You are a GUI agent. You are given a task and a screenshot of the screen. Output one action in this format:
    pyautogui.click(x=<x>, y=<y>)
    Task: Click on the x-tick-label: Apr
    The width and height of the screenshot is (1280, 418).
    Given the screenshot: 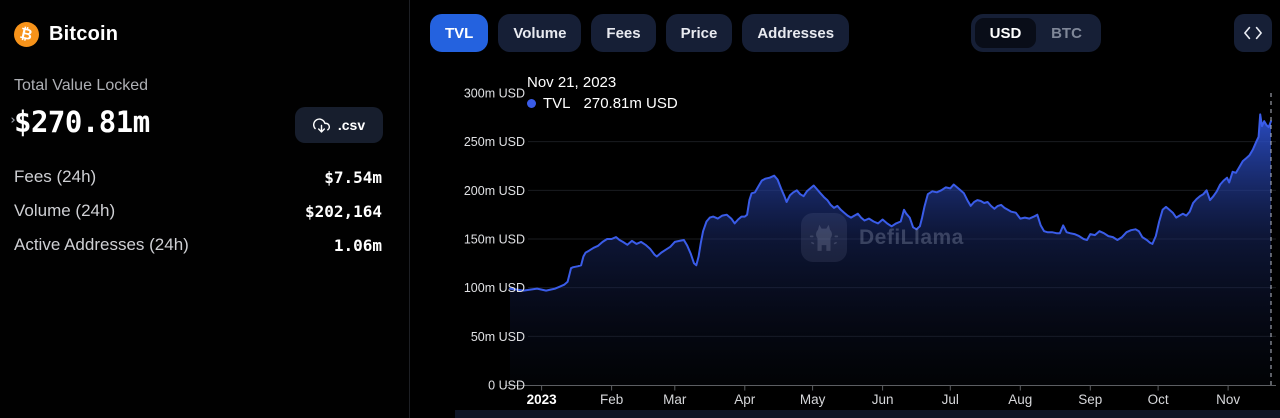 What is the action you would take?
    pyautogui.click(x=745, y=399)
    